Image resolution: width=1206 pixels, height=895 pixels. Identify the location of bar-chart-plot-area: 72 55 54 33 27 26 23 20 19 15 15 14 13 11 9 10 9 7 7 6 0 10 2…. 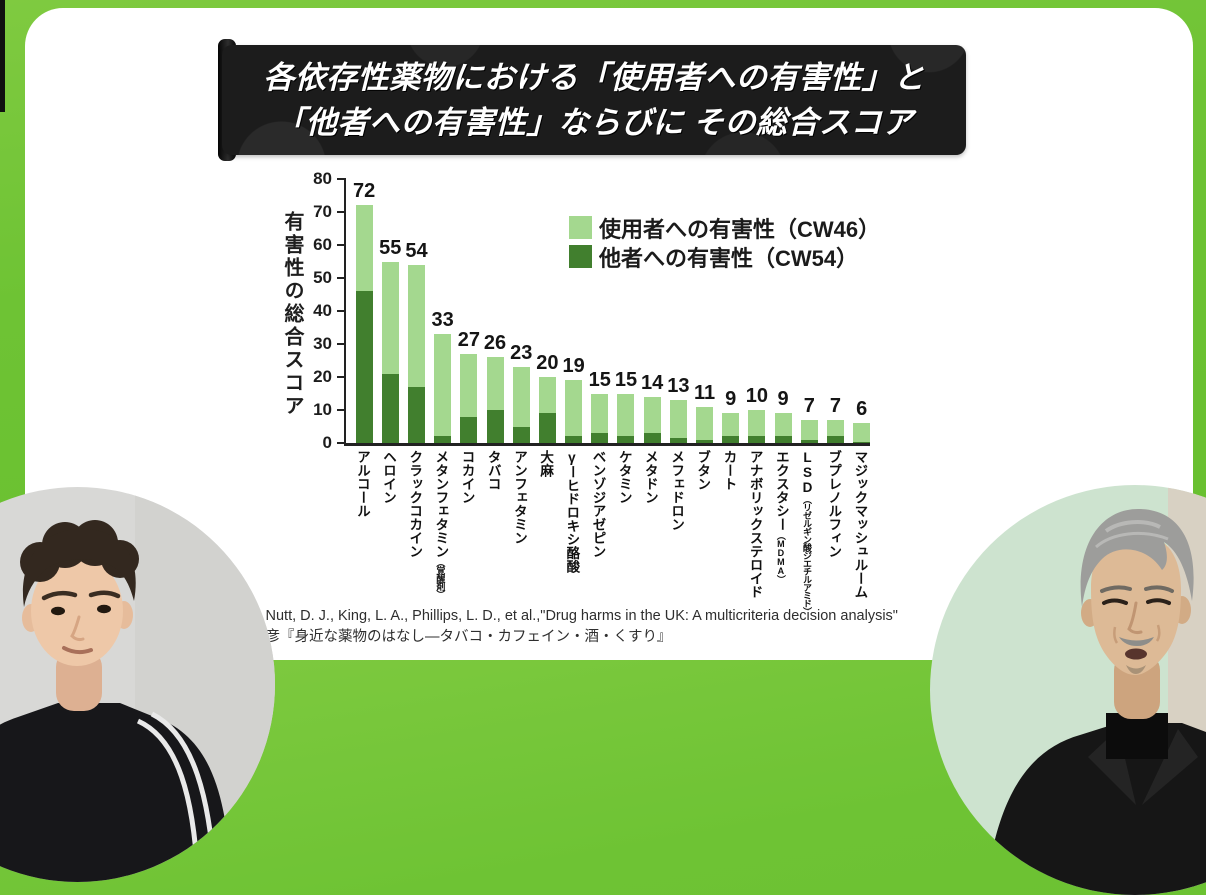
(592, 311).